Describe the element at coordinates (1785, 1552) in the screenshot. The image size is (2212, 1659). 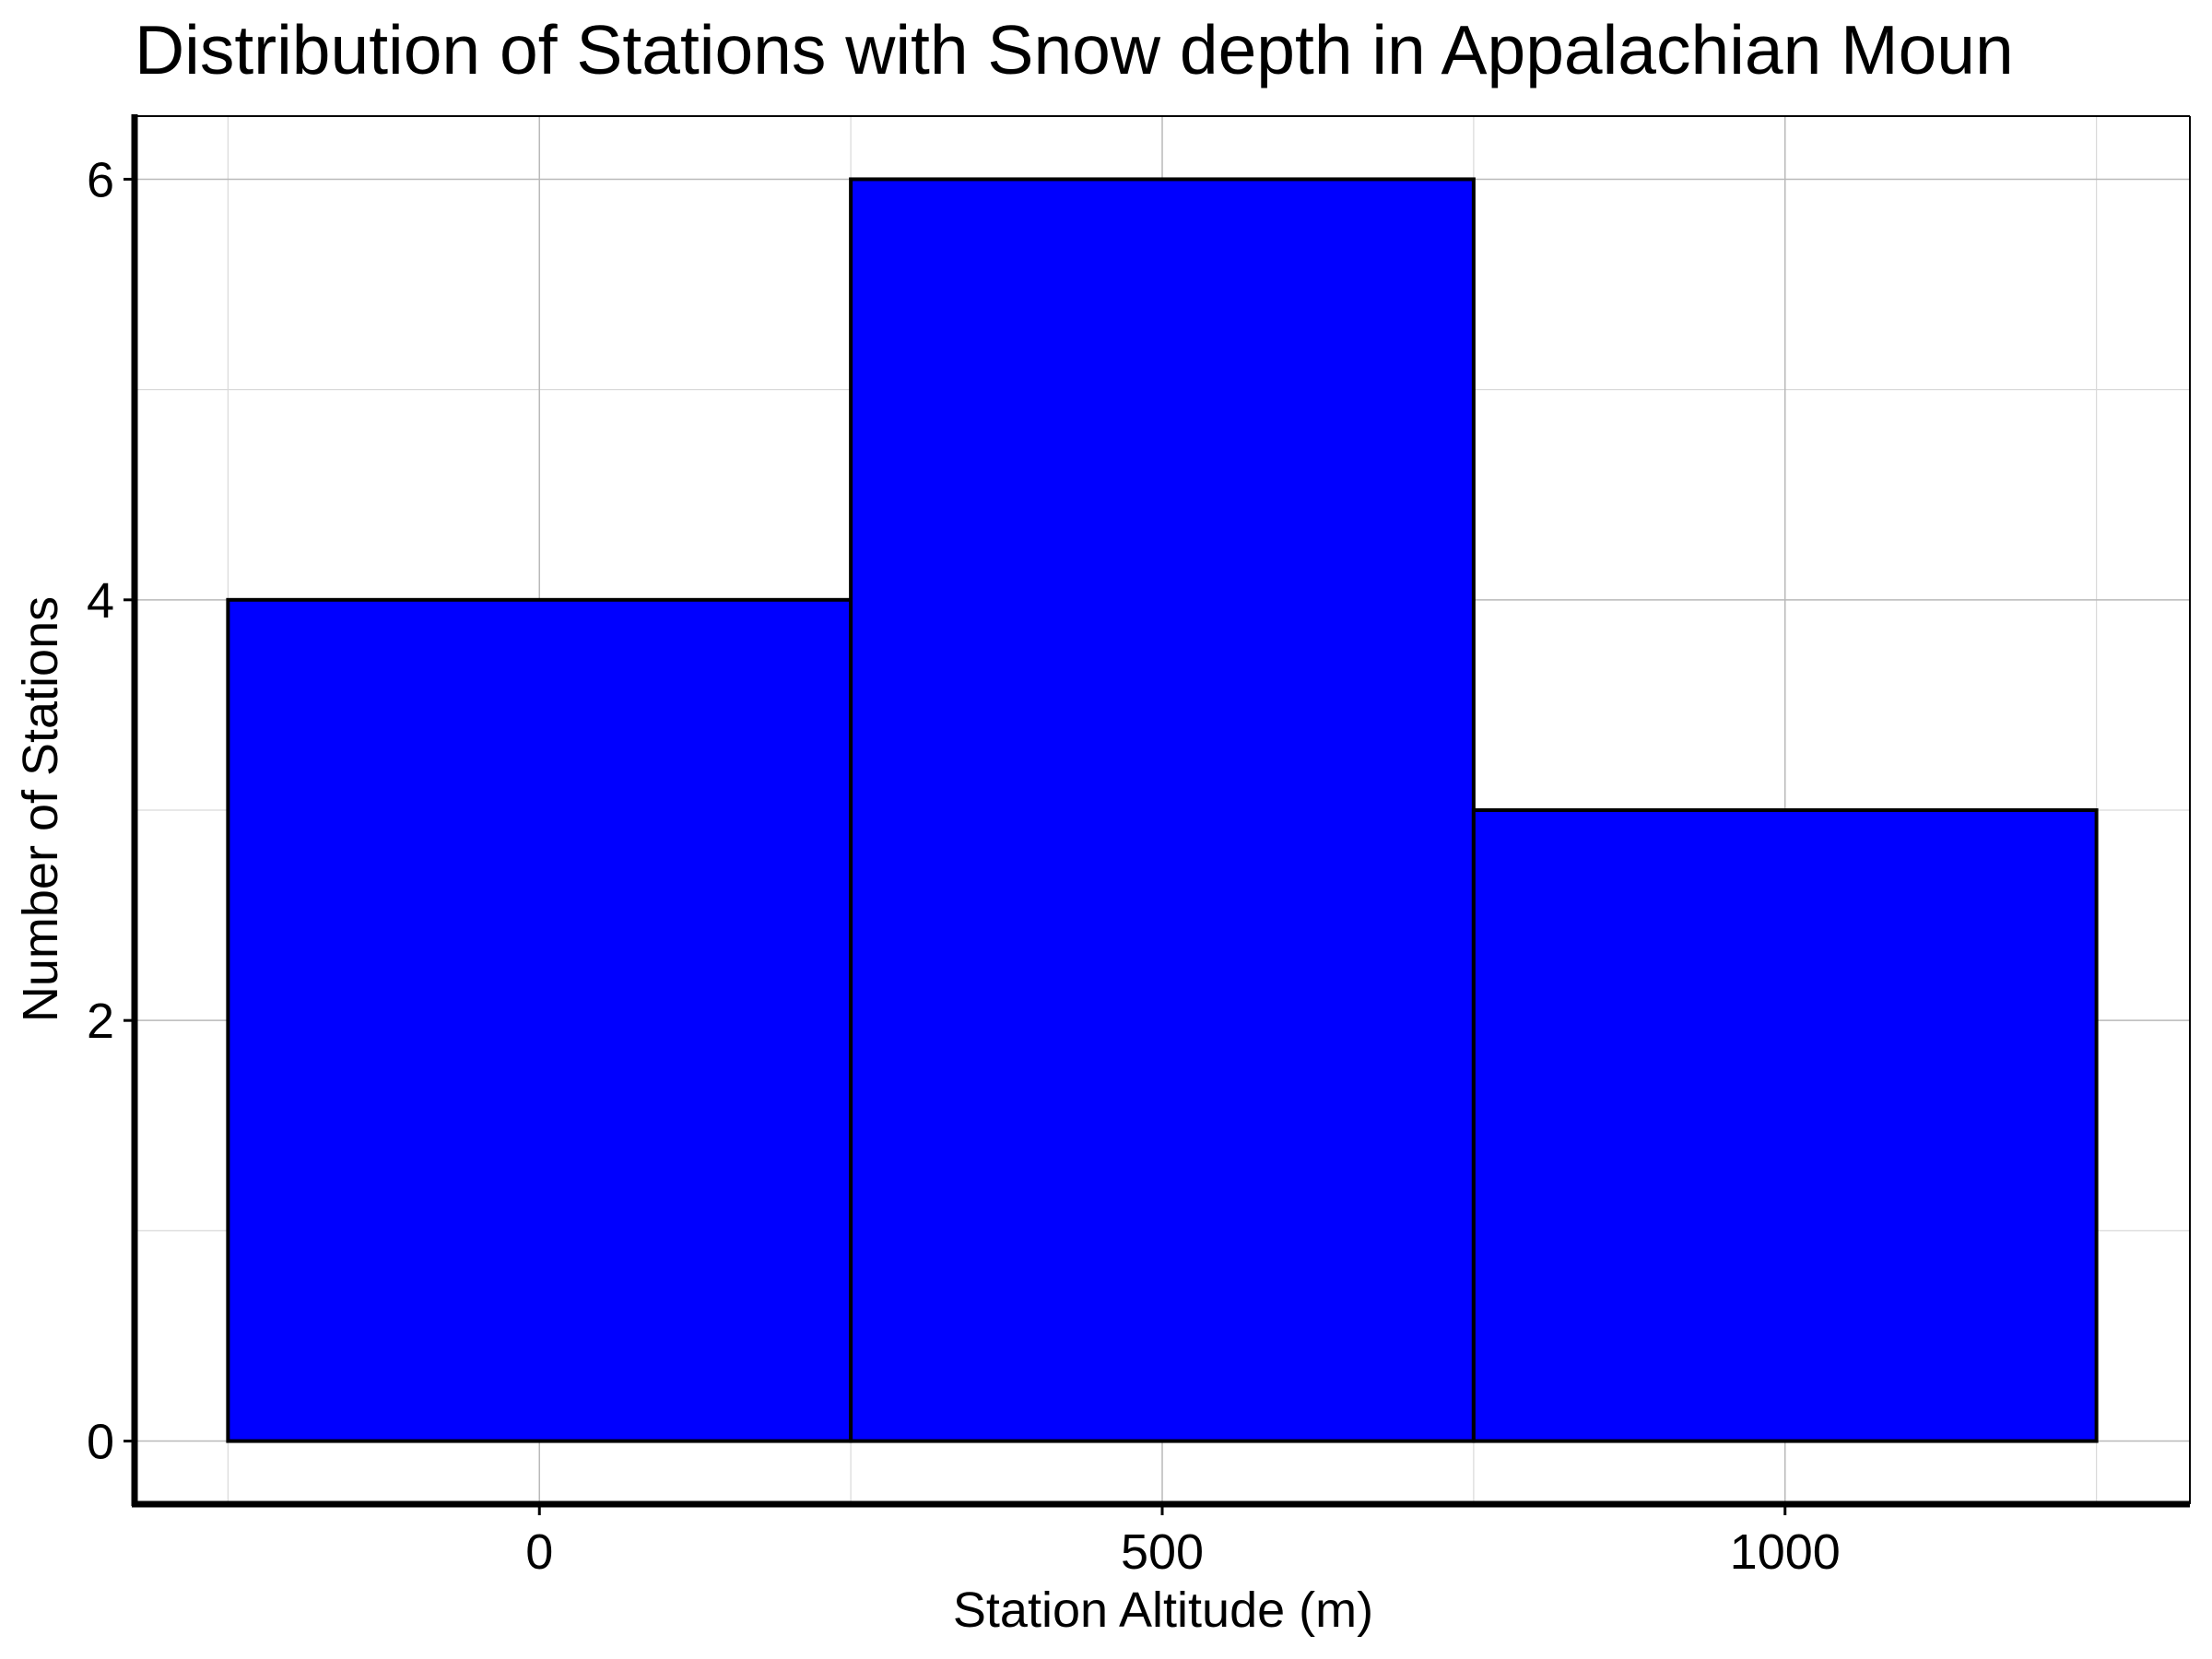
I see `x-tick-label: 1000` at that location.